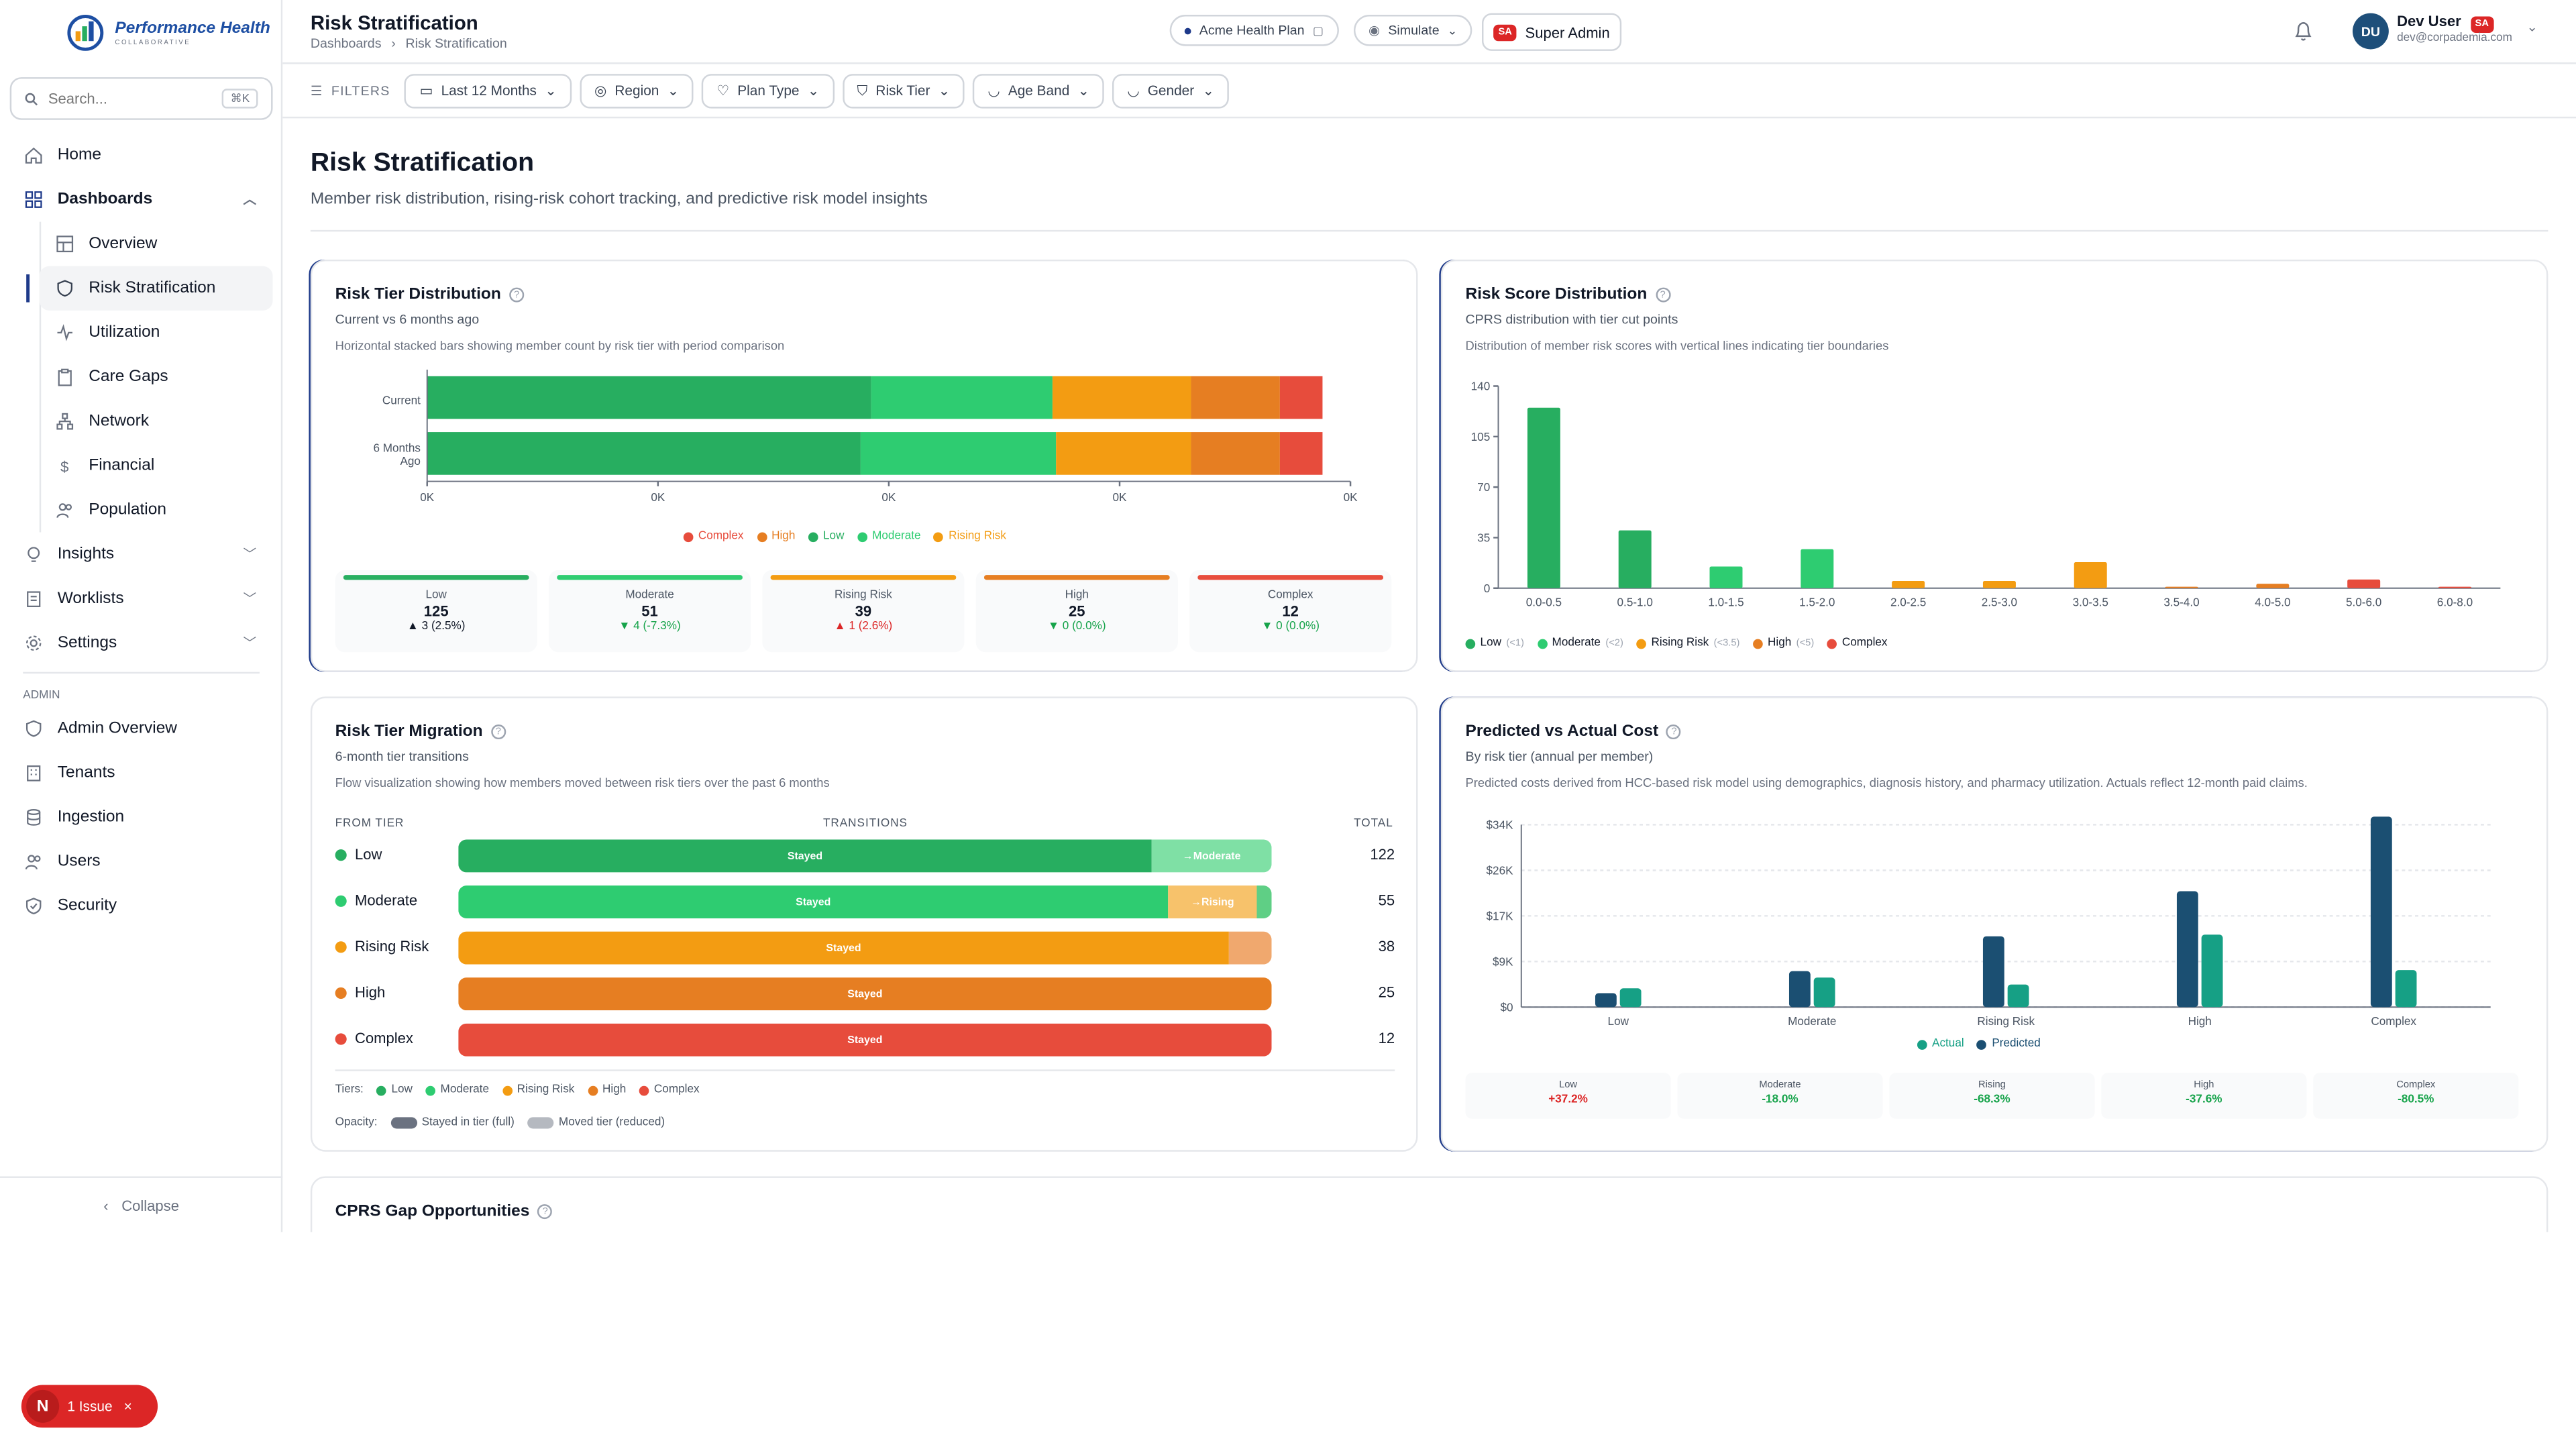  What do you see at coordinates (2303, 30) in the screenshot?
I see `bell-icon` at bounding box center [2303, 30].